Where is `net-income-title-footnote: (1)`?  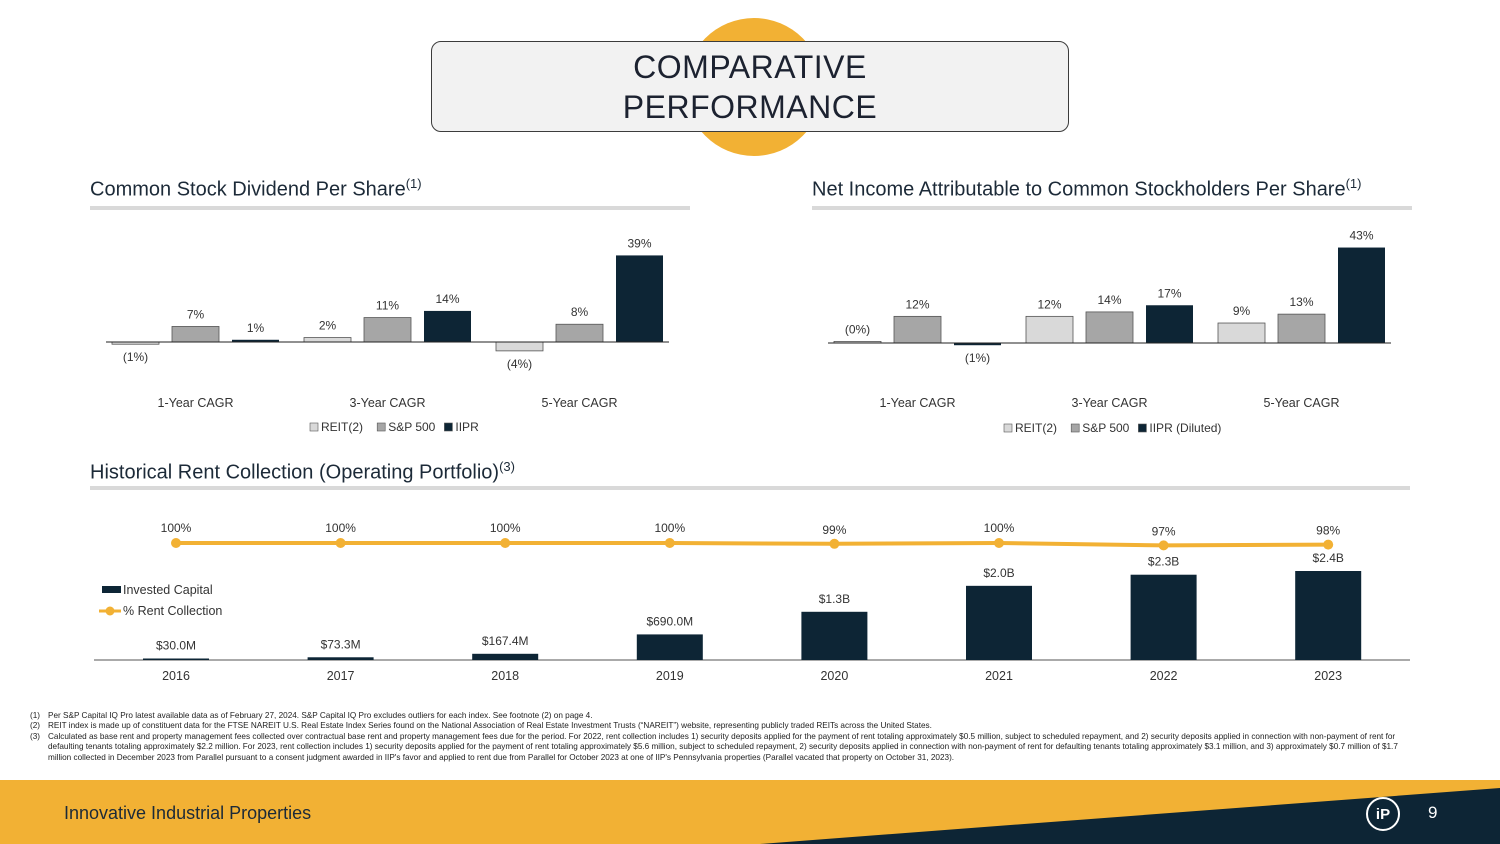 net-income-title-footnote: (1) is located at coordinates (1353, 183).